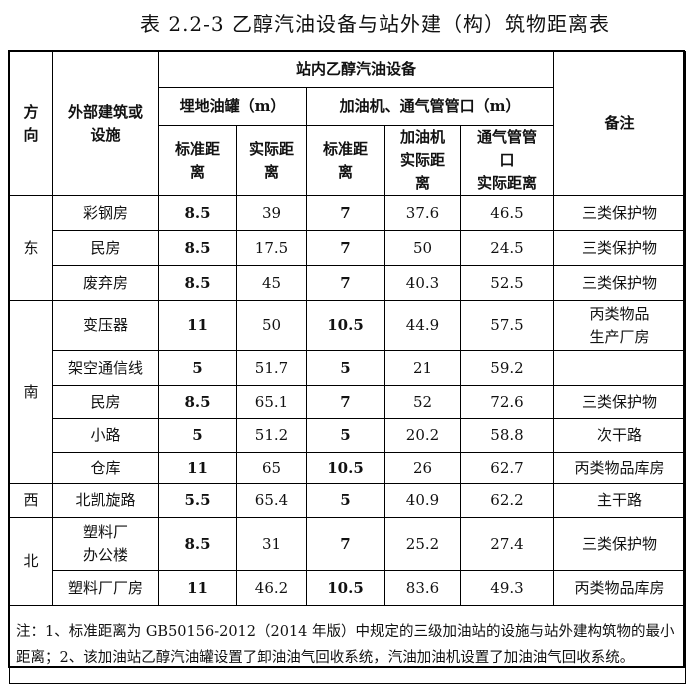 The image size is (694, 684). What do you see at coordinates (619, 123) in the screenshot?
I see `header-remark: 备注` at bounding box center [619, 123].